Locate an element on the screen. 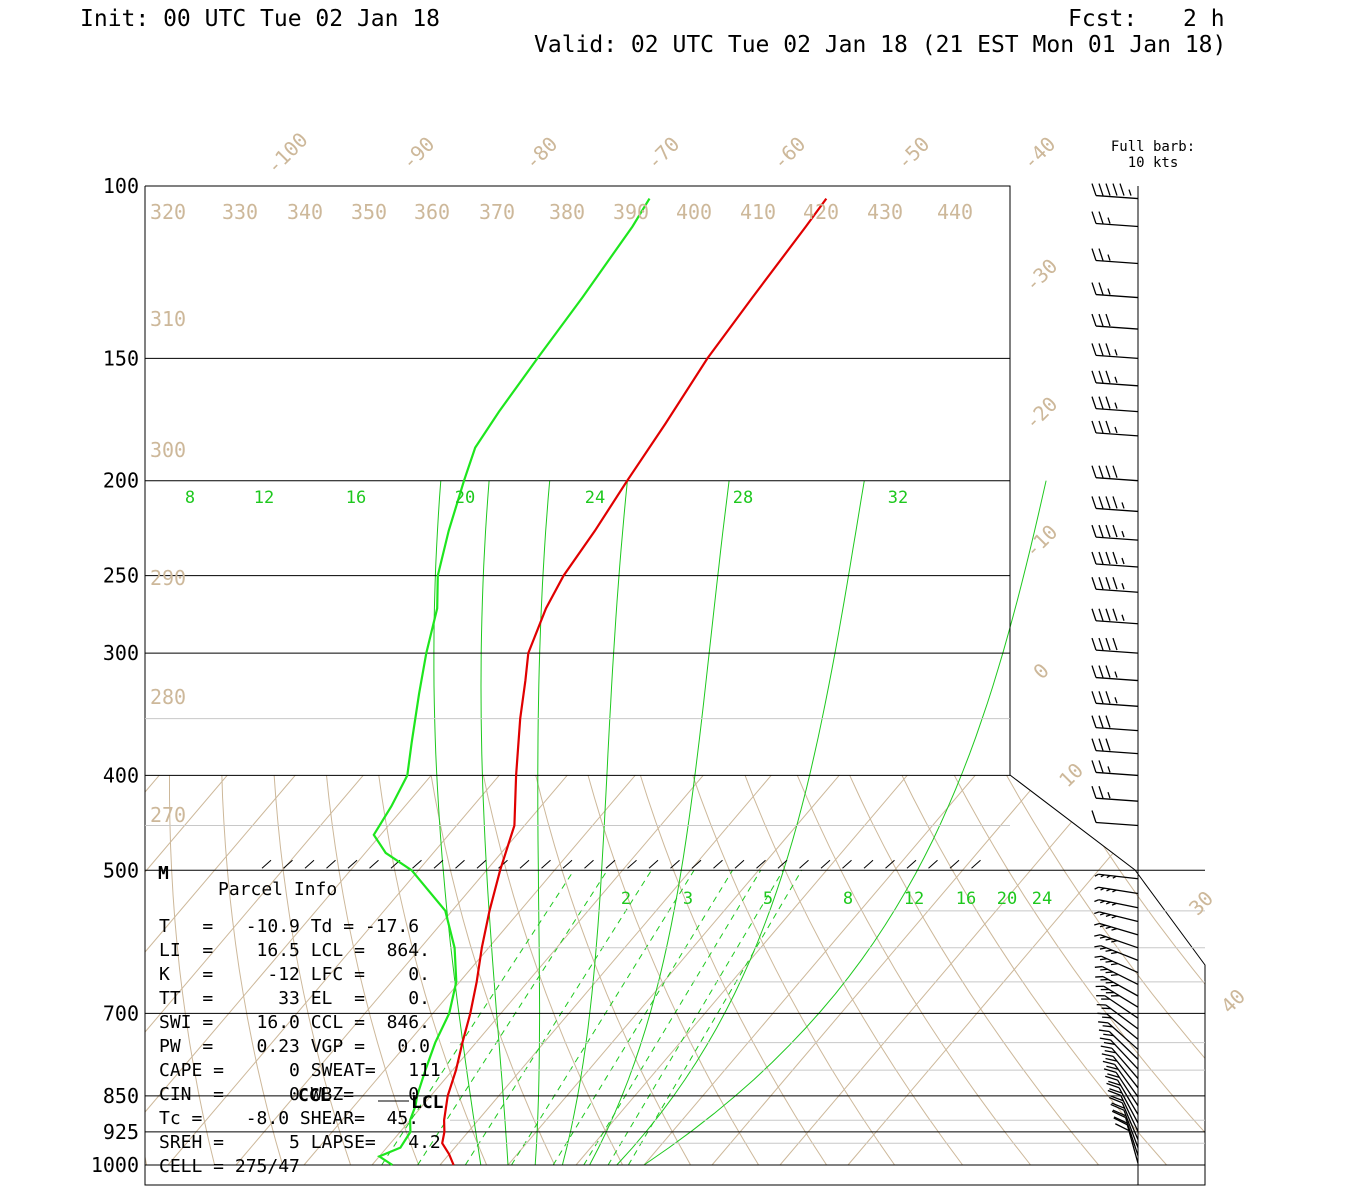 This screenshot has width=1350, height=1200. parcel-row: T = -10.9 Td = -17.6 is located at coordinates (289, 926).